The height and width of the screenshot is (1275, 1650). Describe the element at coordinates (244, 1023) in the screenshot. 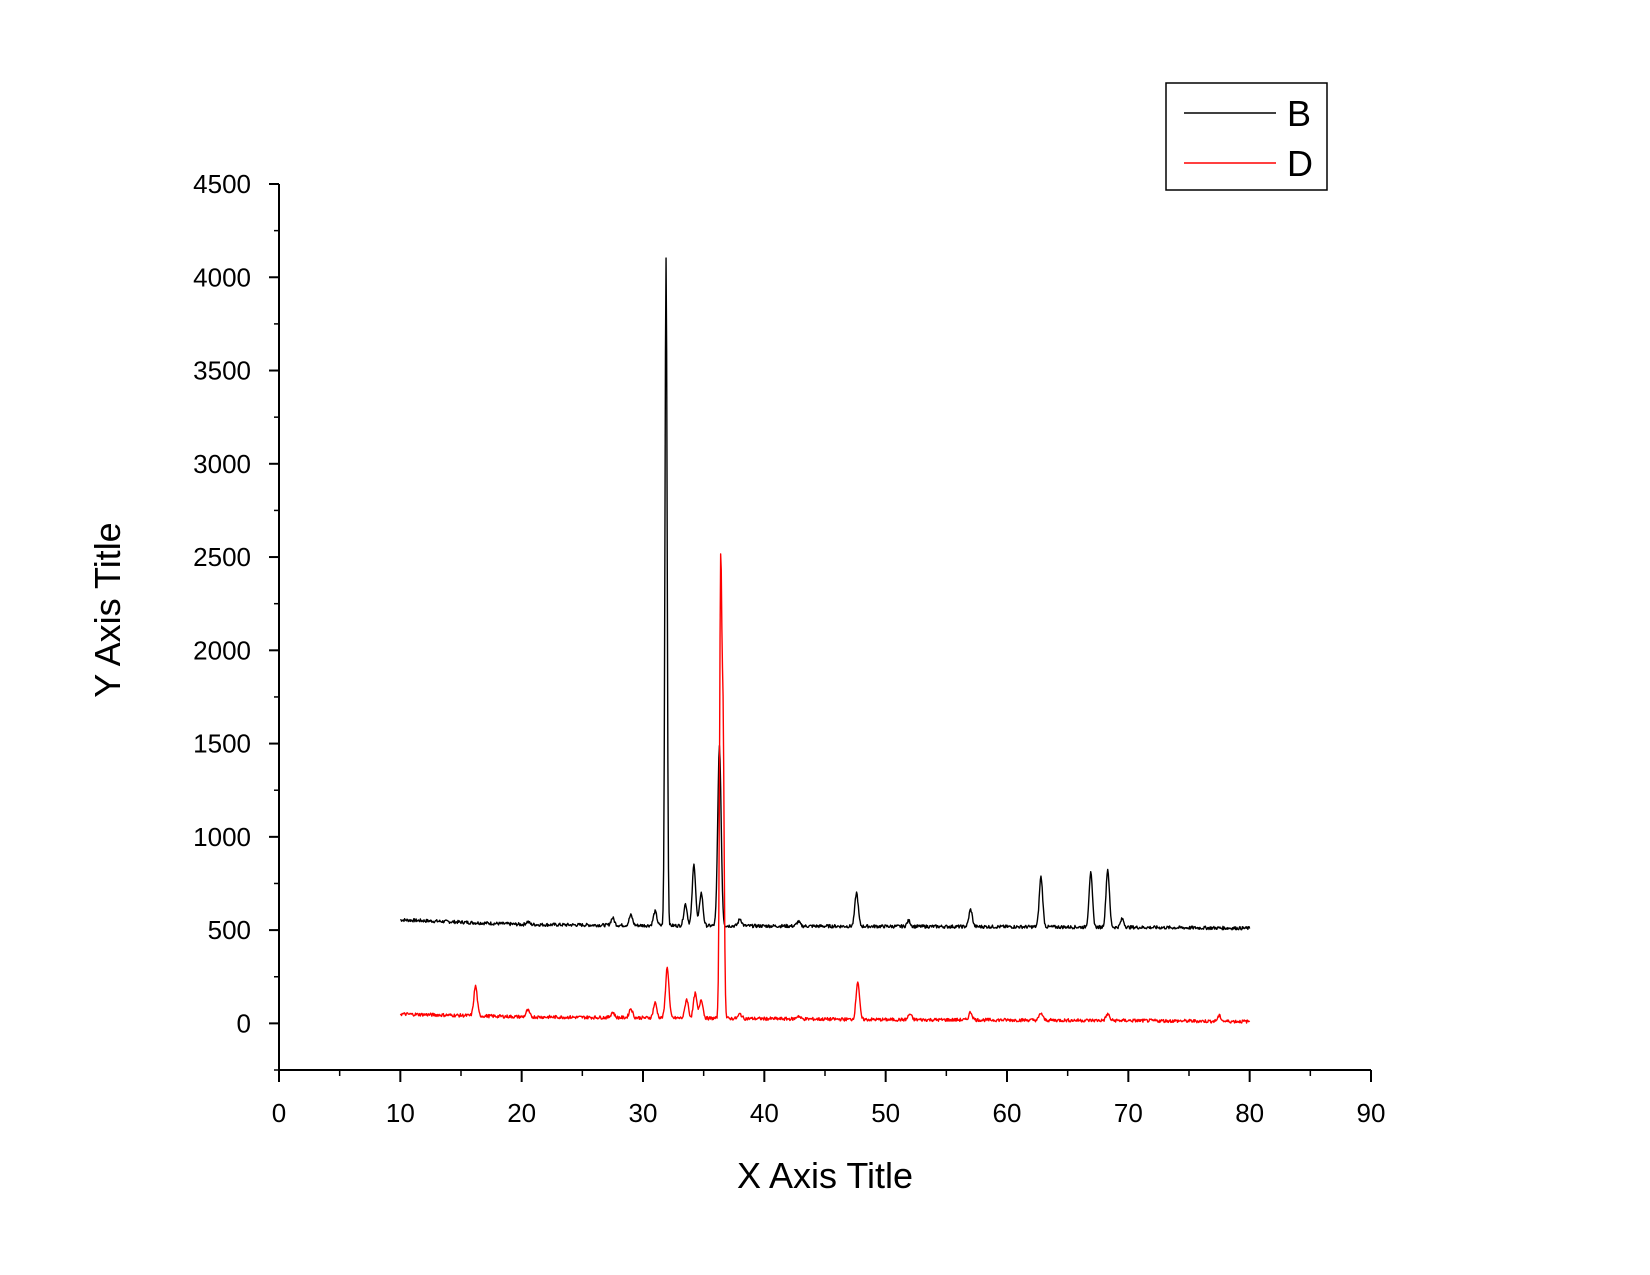

I see `y-tick-label: 0` at that location.